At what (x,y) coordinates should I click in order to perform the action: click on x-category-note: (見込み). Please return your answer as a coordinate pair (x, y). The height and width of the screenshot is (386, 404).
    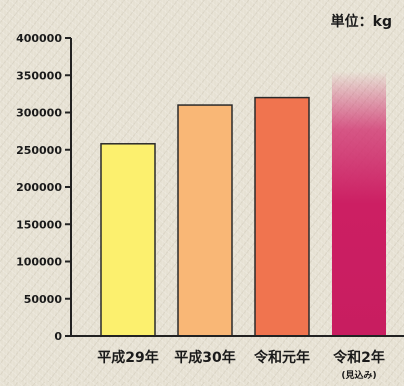
    Looking at the image, I should click on (358, 375).